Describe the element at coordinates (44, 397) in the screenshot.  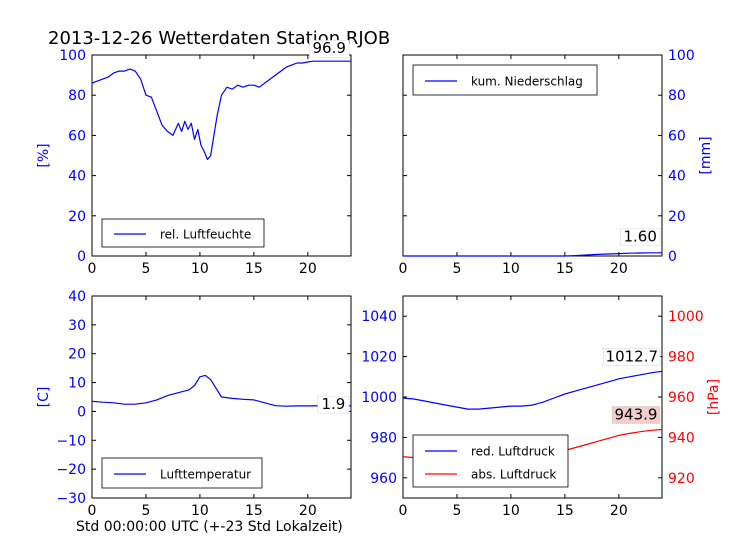
I see `y-axis-label: [C]` at that location.